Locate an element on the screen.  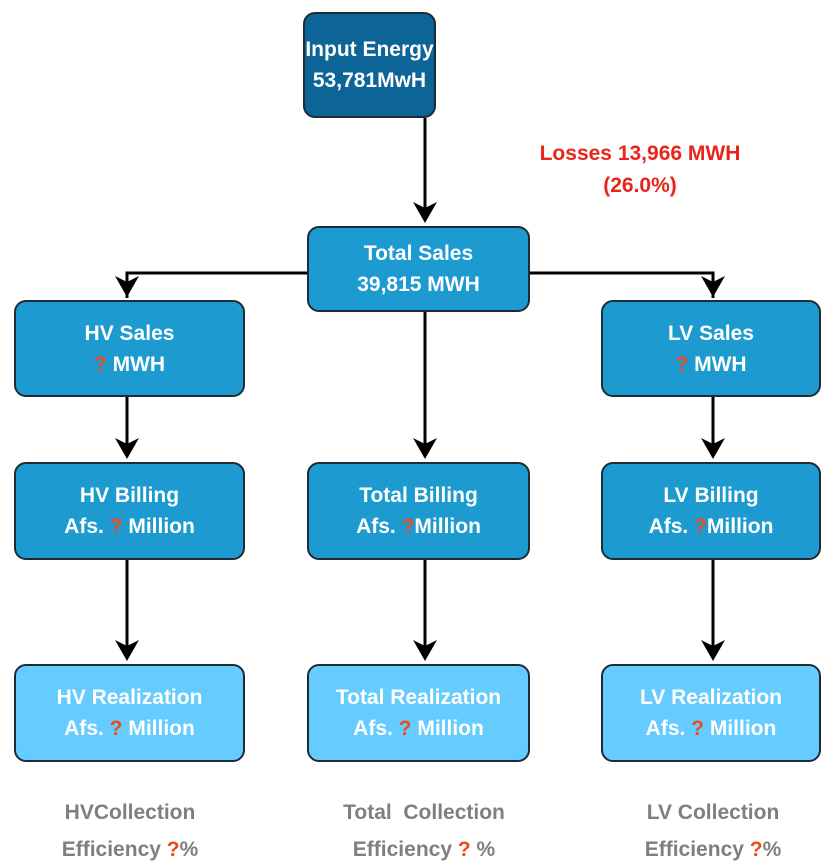
text-line: Total Billing is located at coordinates (418, 495).